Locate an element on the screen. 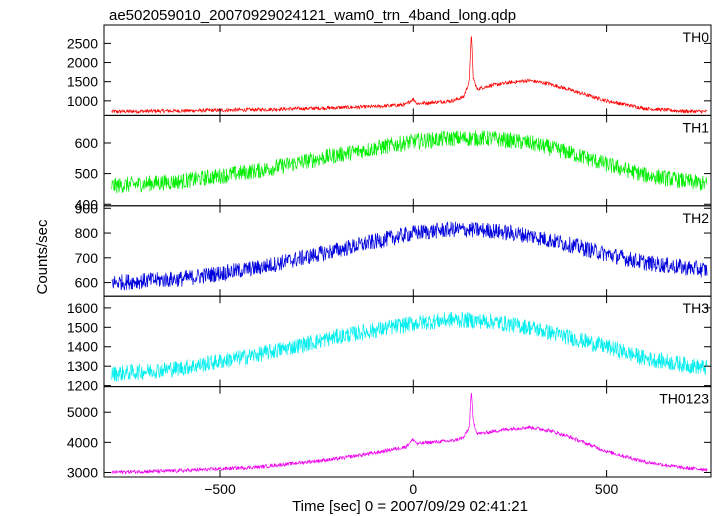  x-axis: −500 0 500 is located at coordinates (411, 489).